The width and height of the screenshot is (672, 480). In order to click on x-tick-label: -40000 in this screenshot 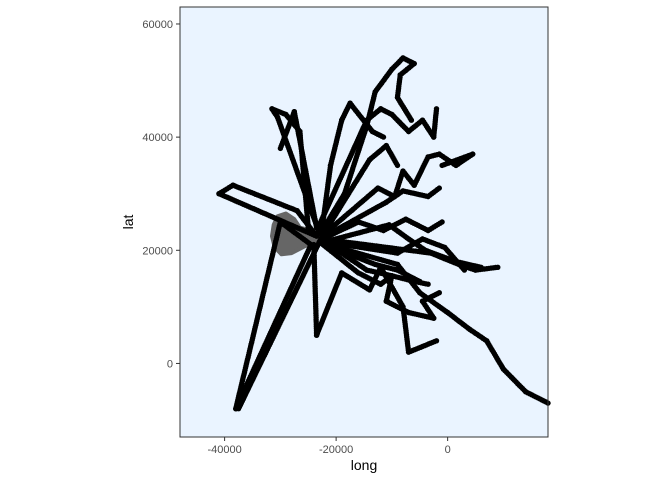, I will do `click(224, 450)`.